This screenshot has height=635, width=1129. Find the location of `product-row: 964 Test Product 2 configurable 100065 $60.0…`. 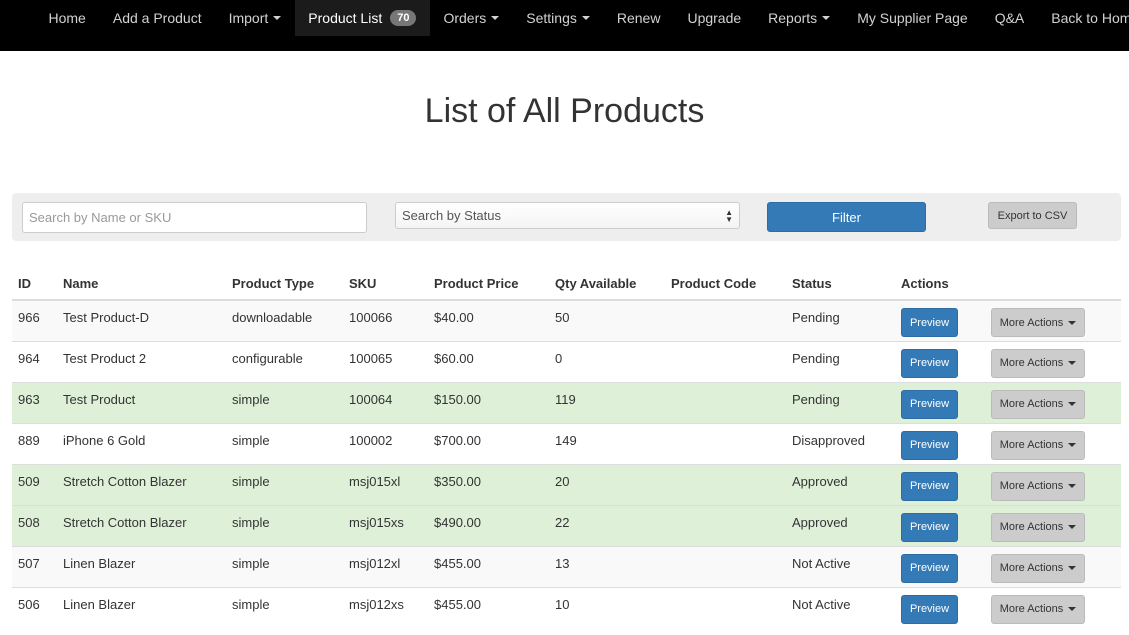

product-row: 964 Test Product 2 configurable 100065 $60.0… is located at coordinates (567, 361).